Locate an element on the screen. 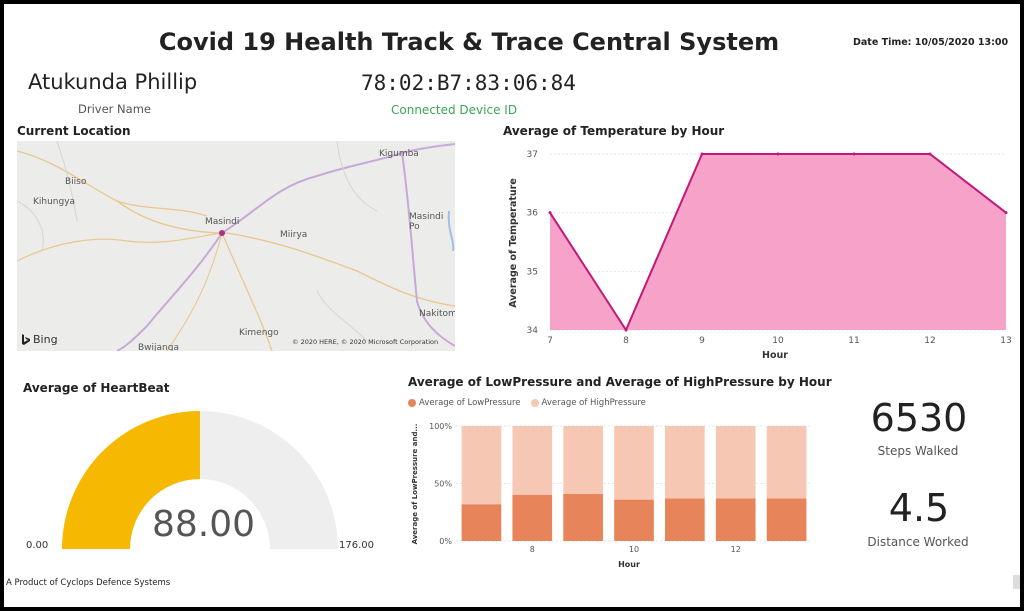 The height and width of the screenshot is (611, 1024). temperature-area is located at coordinates (778, 242).